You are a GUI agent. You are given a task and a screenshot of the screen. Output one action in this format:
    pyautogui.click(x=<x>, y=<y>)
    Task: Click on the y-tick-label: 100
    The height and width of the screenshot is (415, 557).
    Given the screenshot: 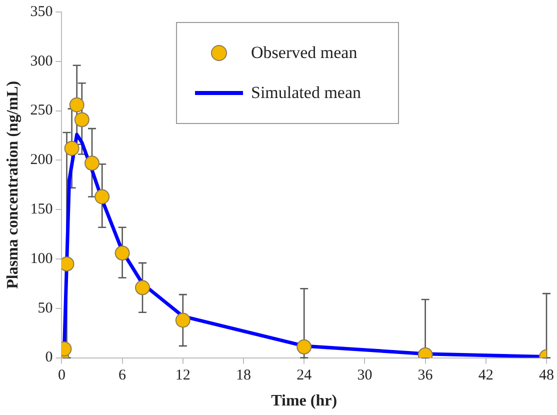 What is the action you would take?
    pyautogui.click(x=41, y=258)
    